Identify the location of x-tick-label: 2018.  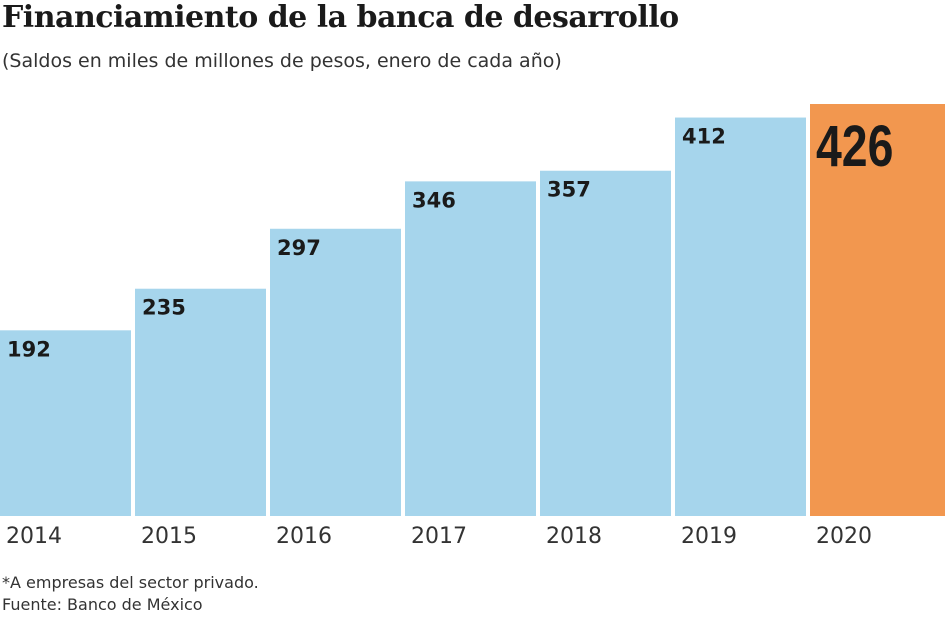
(574, 536).